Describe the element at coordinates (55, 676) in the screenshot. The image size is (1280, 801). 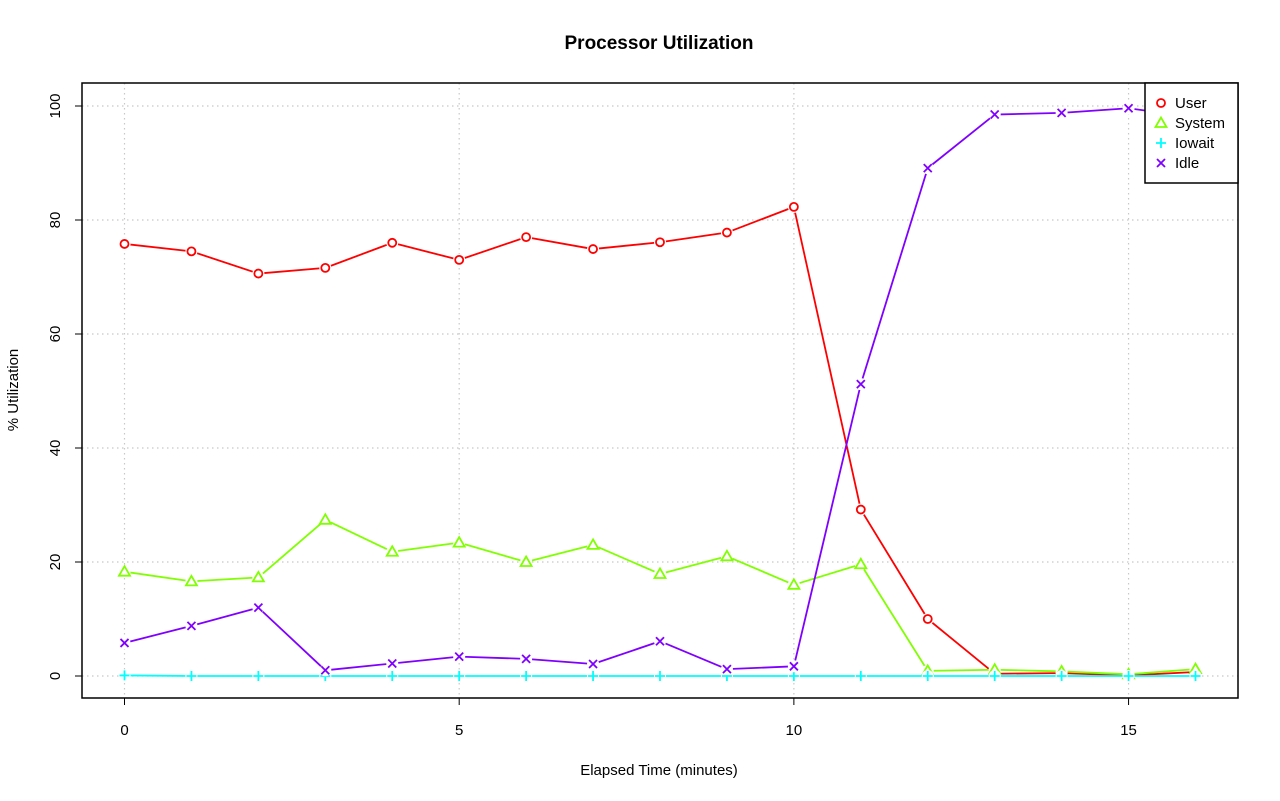
I see `y-tick-label: 0` at that location.